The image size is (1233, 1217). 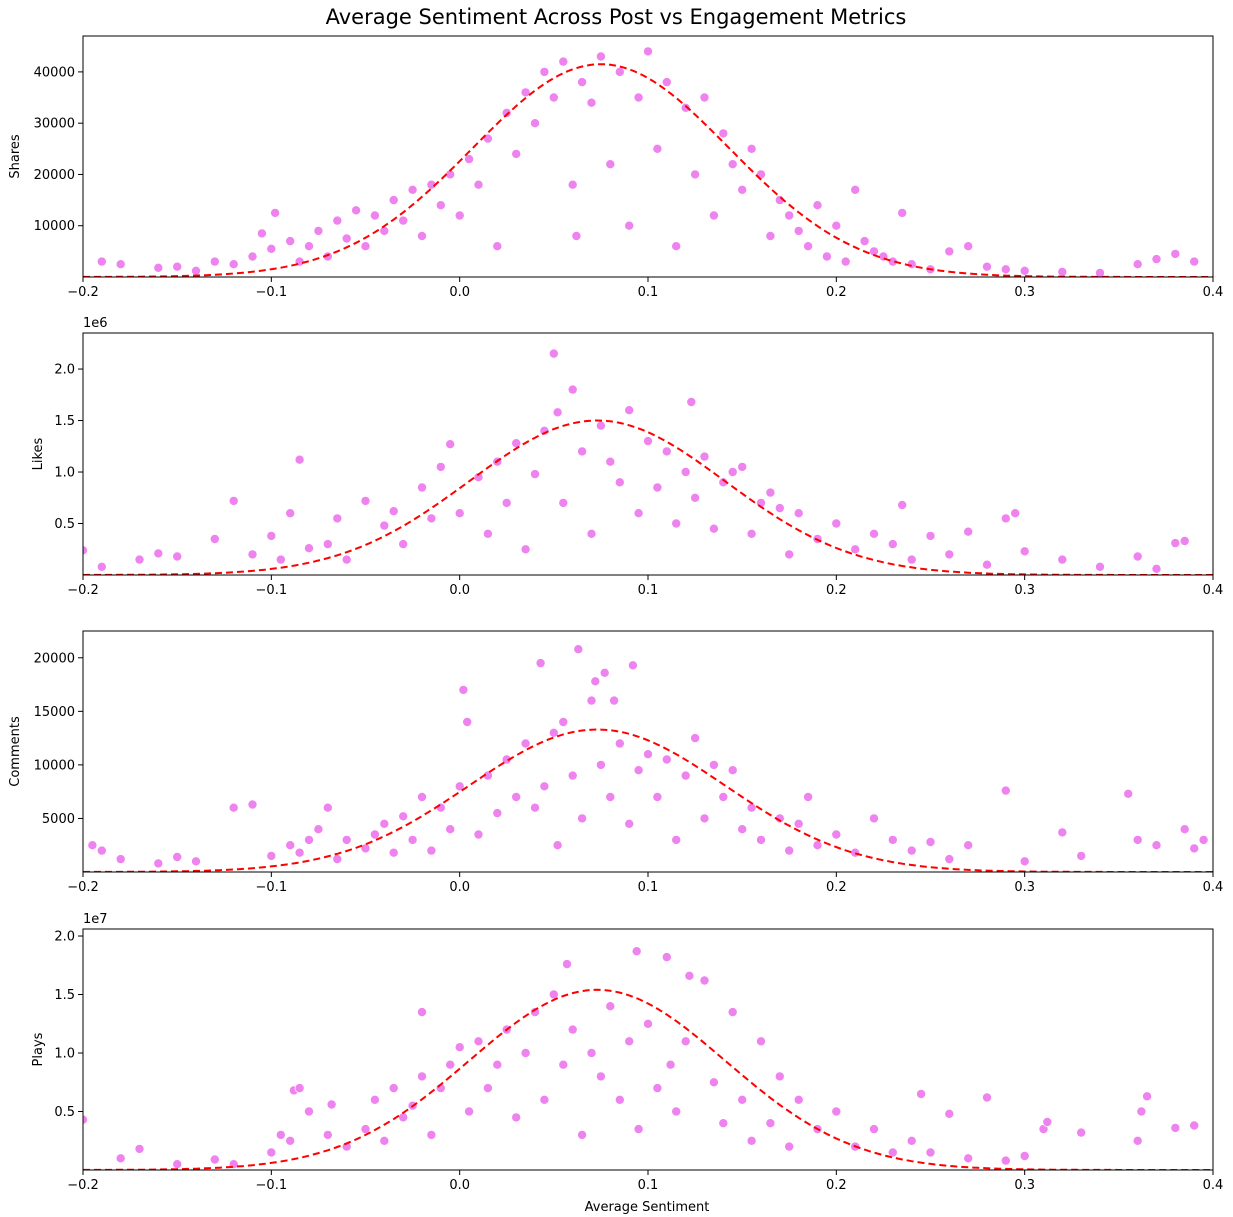 What do you see at coordinates (648, 497) in the screenshot?
I see `fit-curve` at bounding box center [648, 497].